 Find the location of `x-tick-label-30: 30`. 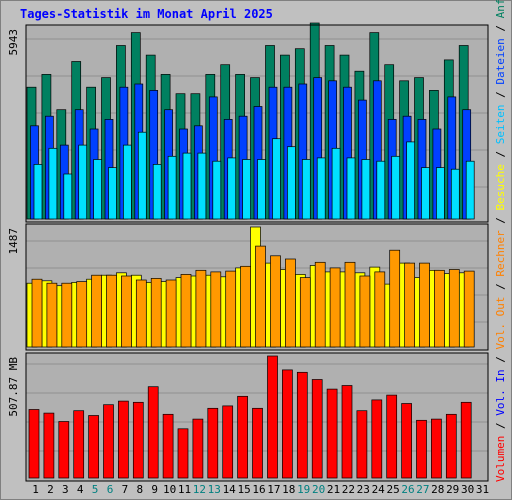

x-tick-label-30: 30 is located at coordinates (467, 489).